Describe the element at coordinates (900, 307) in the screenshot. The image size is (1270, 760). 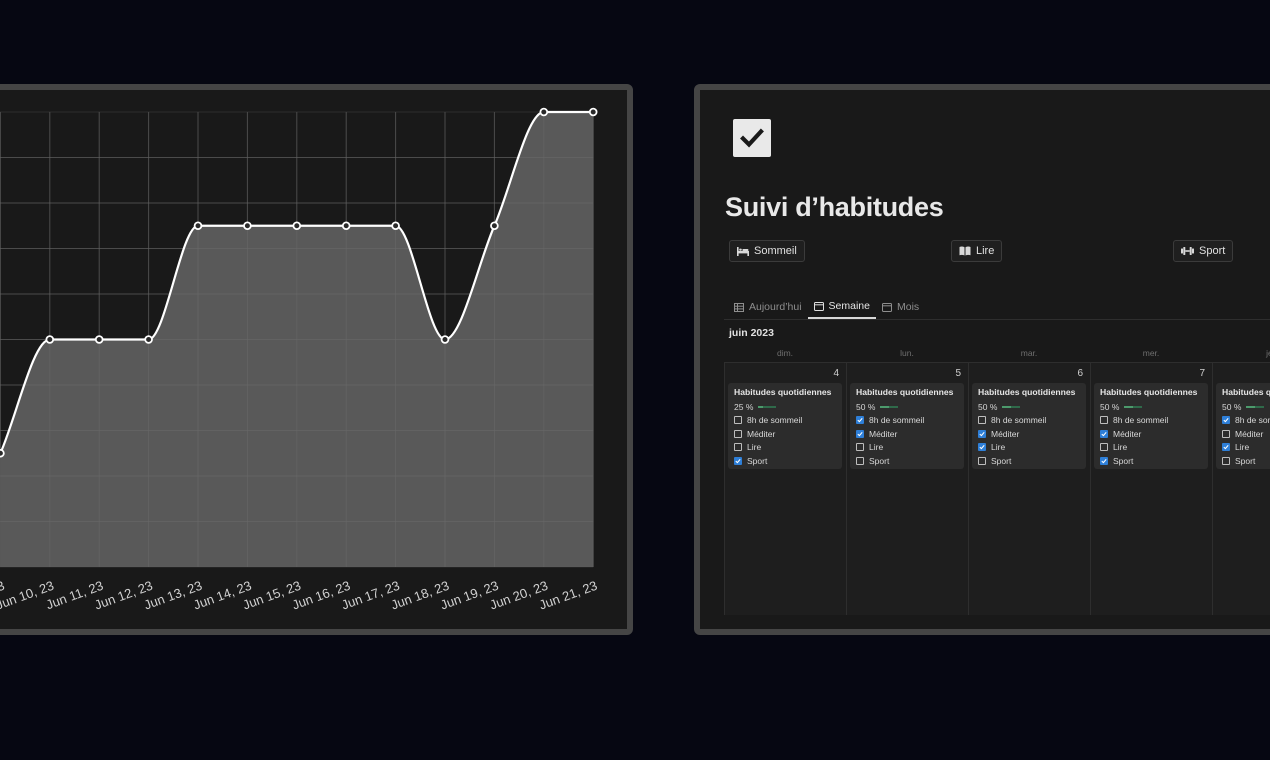
I see `tab-mois: Mois` at that location.